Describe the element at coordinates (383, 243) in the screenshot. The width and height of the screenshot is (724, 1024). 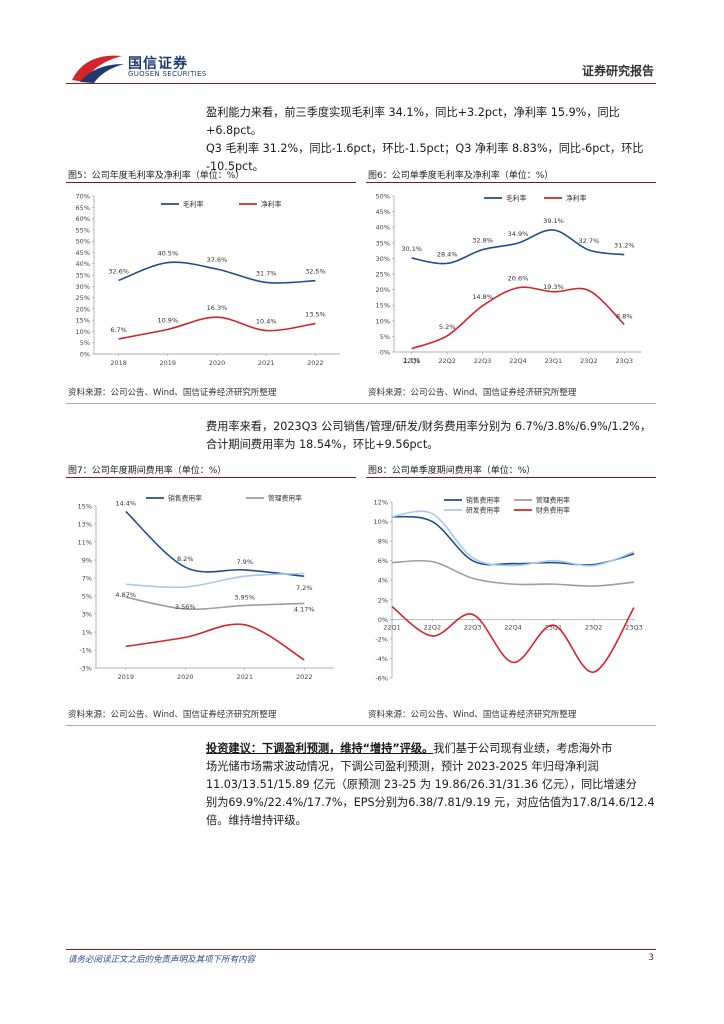
I see `y-tick-label: 35%` at that location.